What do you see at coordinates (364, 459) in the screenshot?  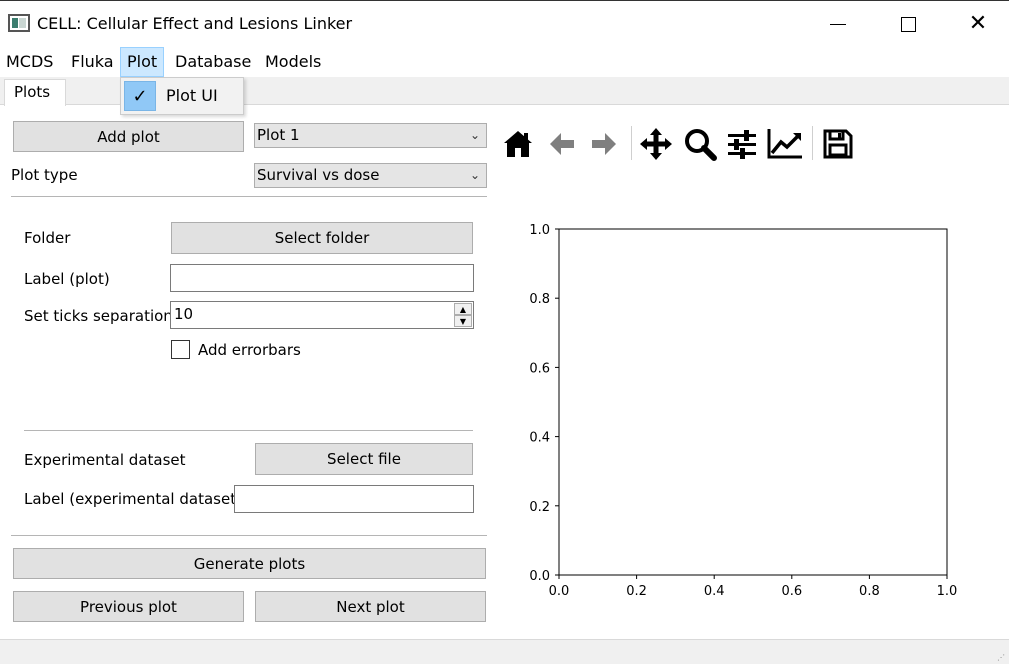 I see `select-file-button: Select file` at bounding box center [364, 459].